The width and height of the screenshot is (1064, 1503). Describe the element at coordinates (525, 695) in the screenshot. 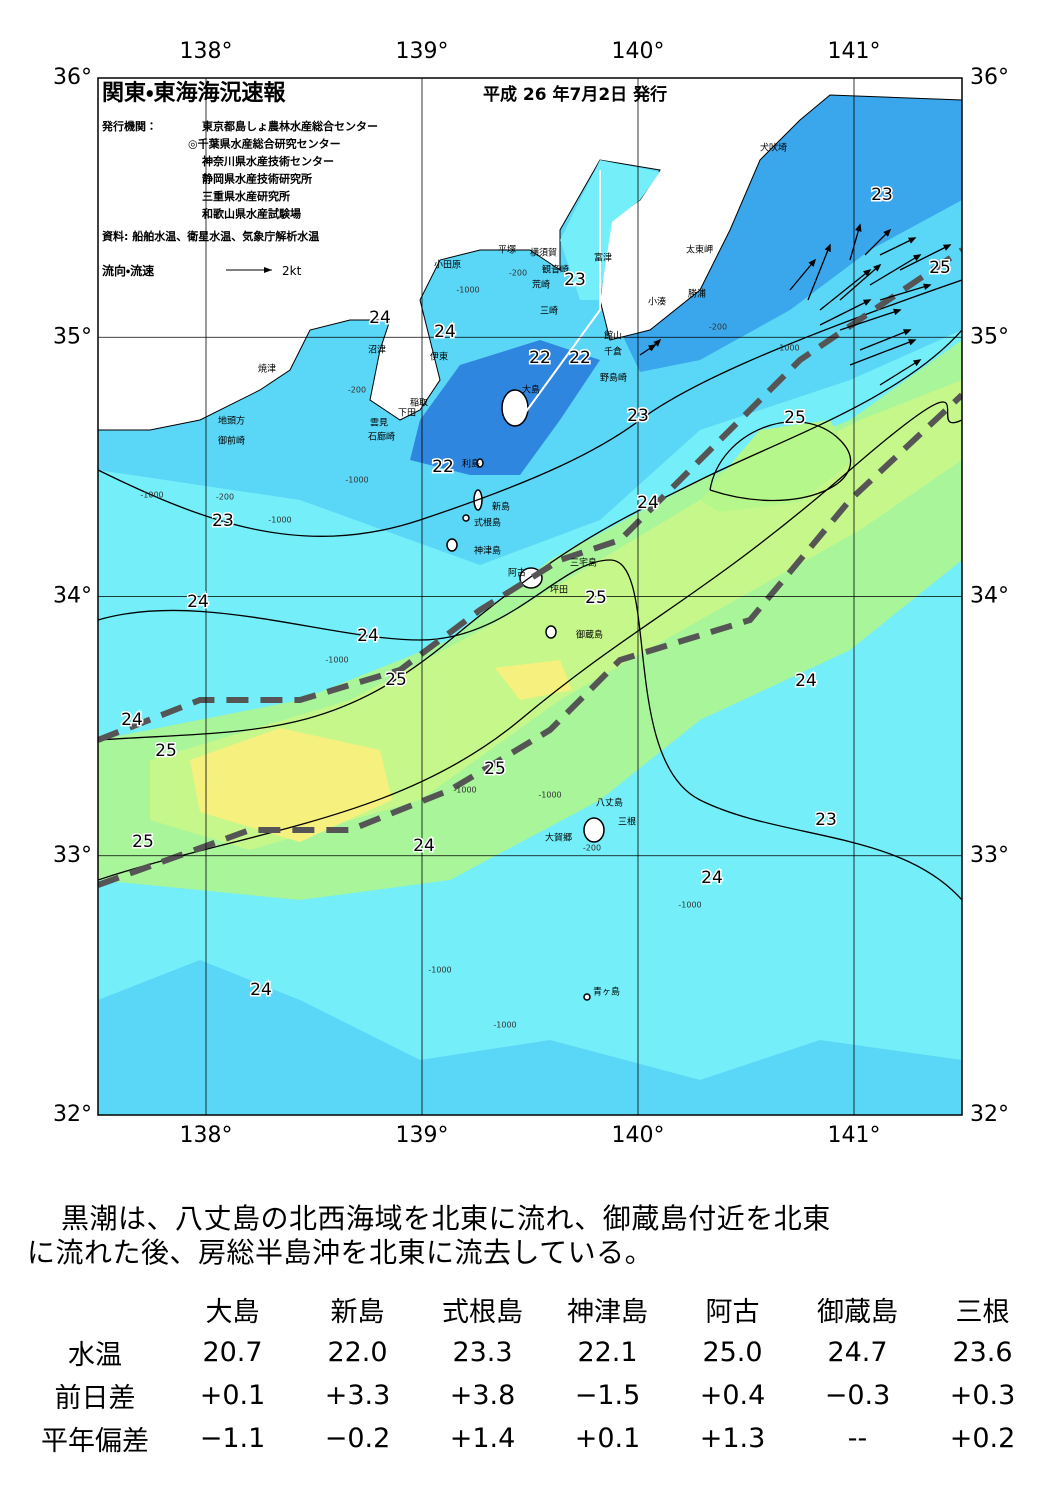

I see `islands` at that location.